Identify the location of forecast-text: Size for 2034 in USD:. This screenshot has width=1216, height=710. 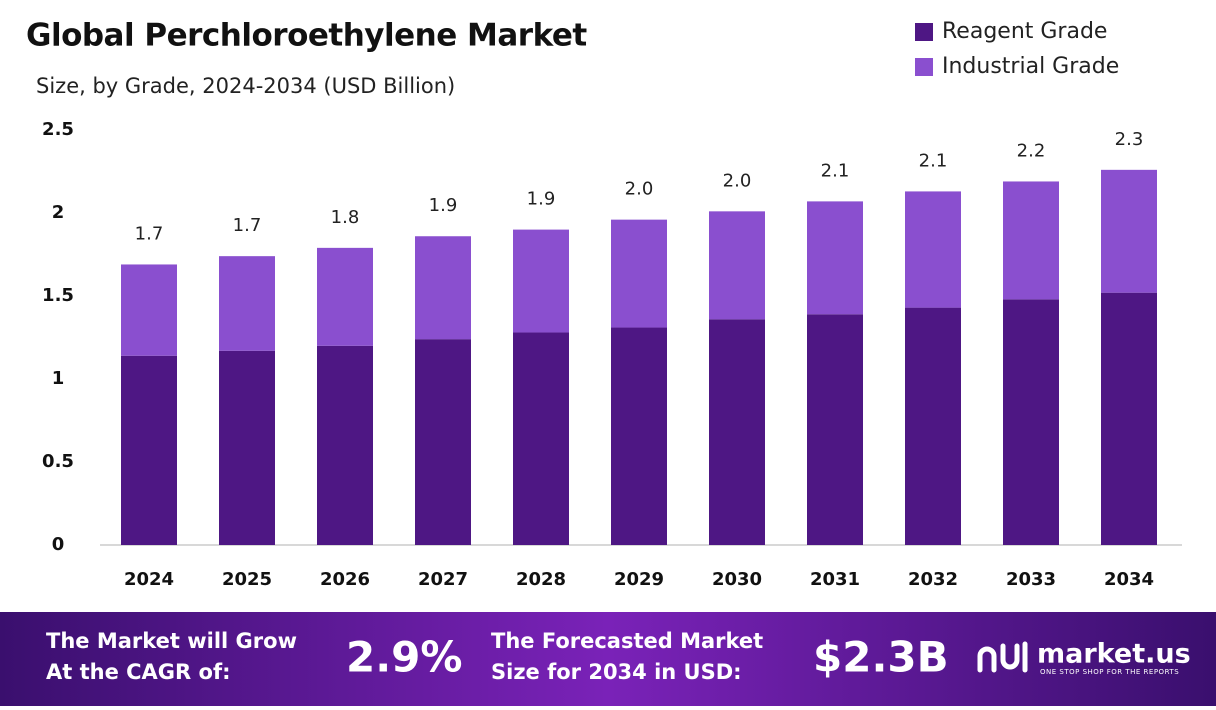
(616, 672).